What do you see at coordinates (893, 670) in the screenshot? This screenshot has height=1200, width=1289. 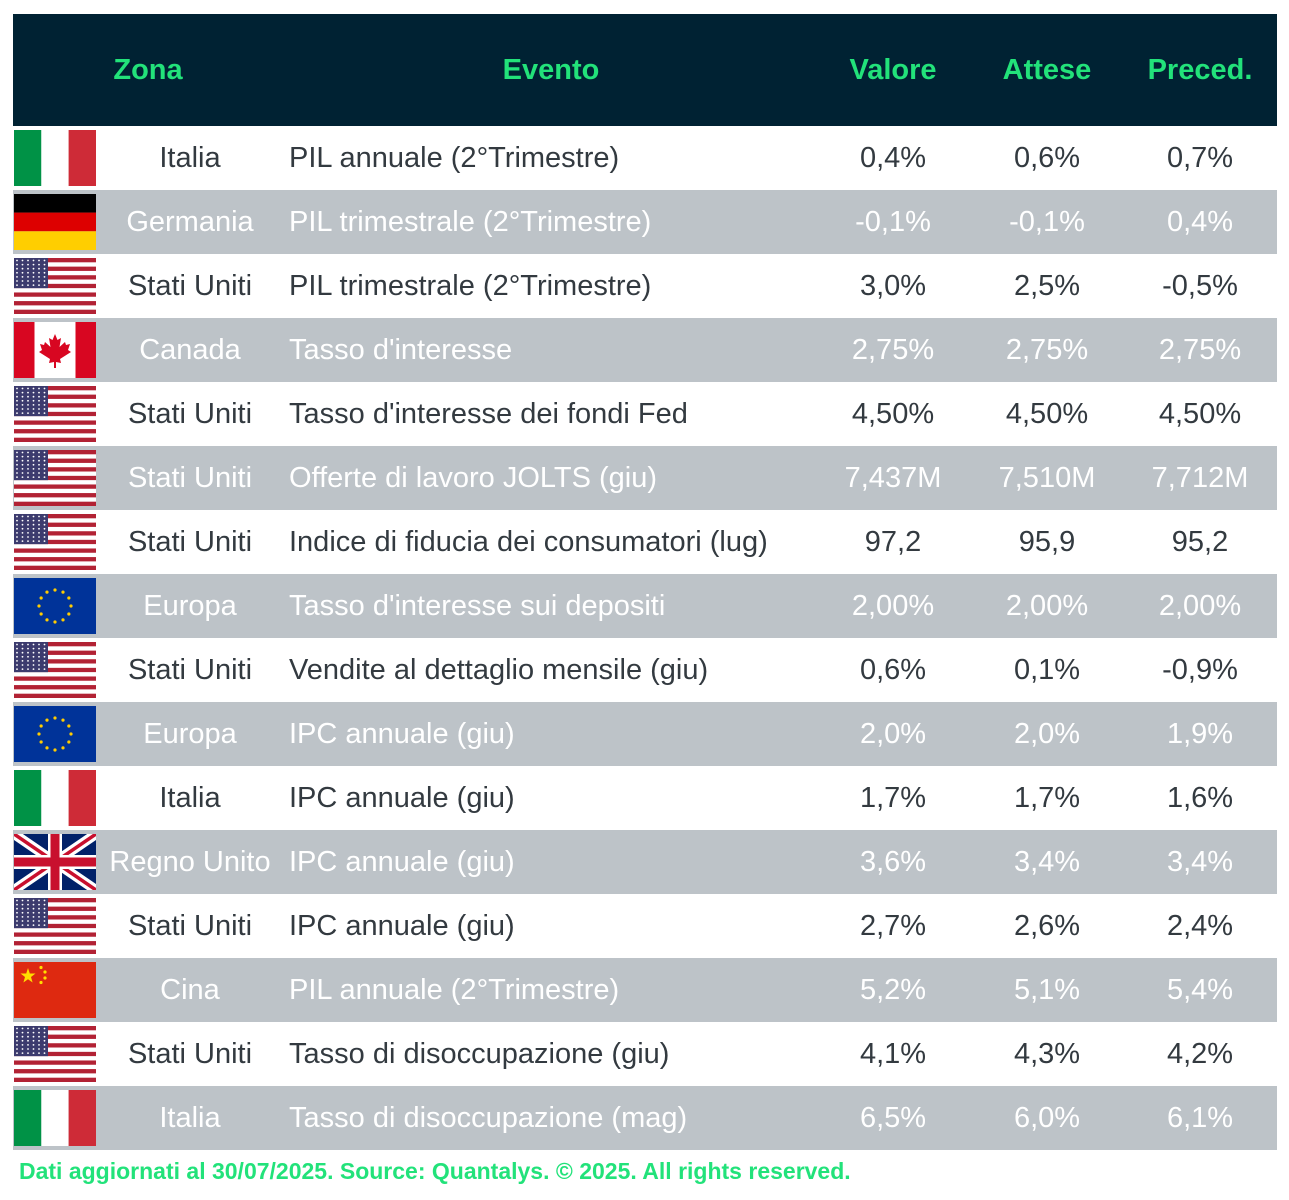 I see `valore-cell: 0,6%` at bounding box center [893, 670].